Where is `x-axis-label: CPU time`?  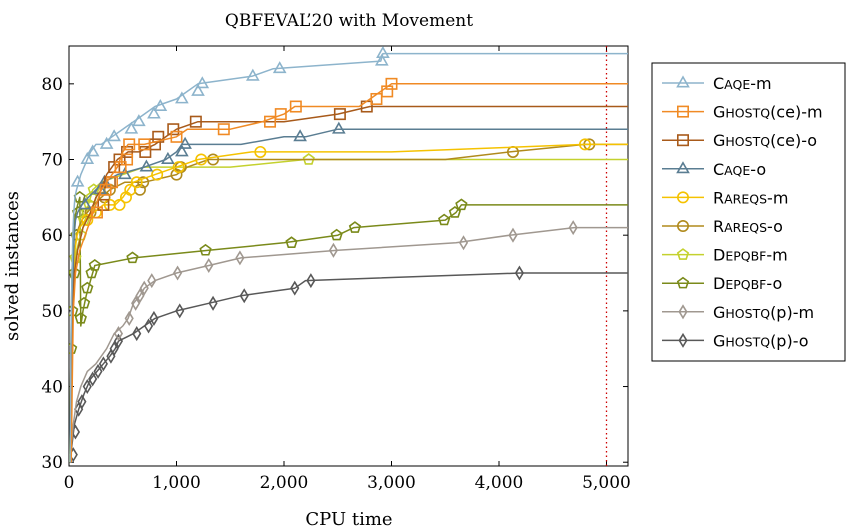 x-axis-label: CPU time is located at coordinates (348, 519).